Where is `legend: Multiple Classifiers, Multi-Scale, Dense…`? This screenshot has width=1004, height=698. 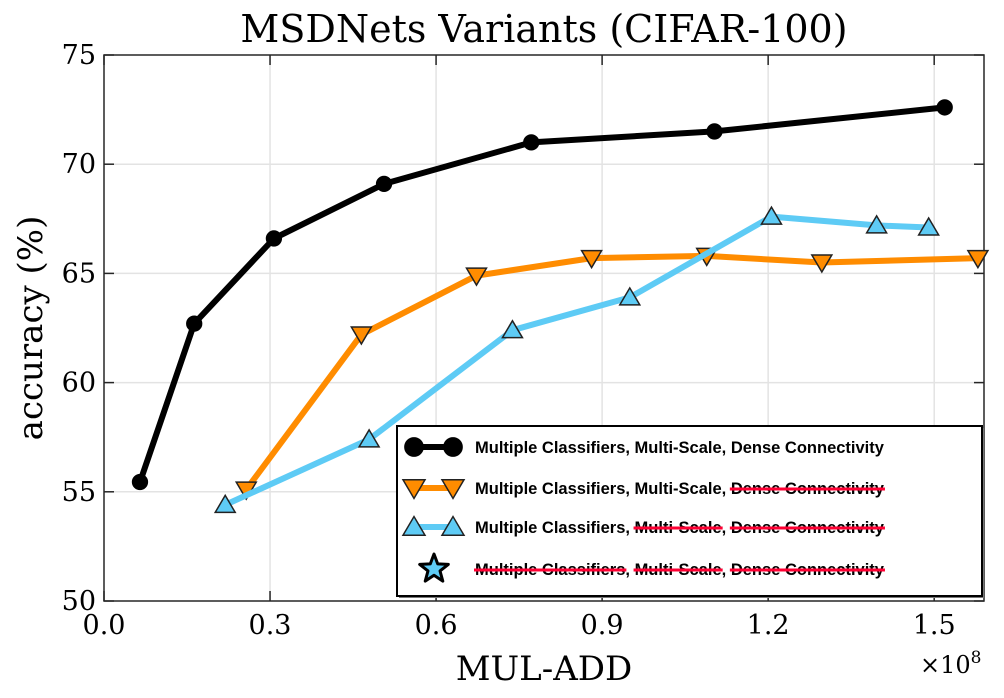 legend: Multiple Classifiers, Multi-Scale, Dense… is located at coordinates (690, 511).